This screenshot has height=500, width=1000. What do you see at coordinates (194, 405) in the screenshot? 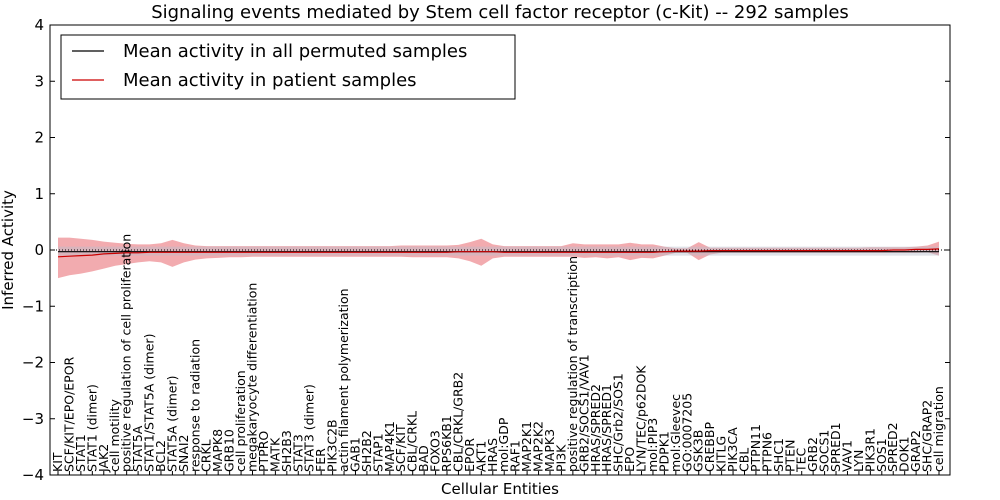
I see `category-label-12: response to radiation` at bounding box center [194, 405].